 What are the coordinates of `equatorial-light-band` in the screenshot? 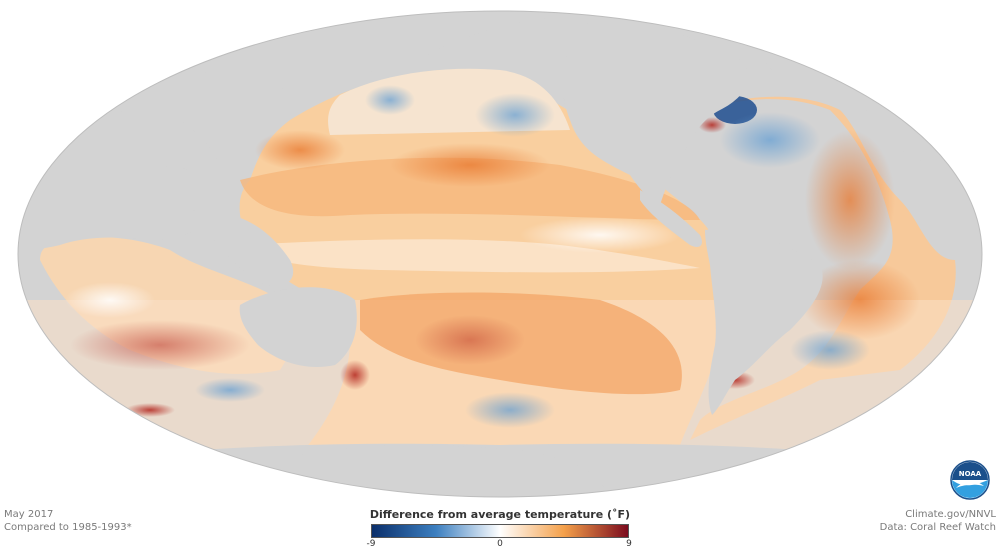 It's located at (470, 256).